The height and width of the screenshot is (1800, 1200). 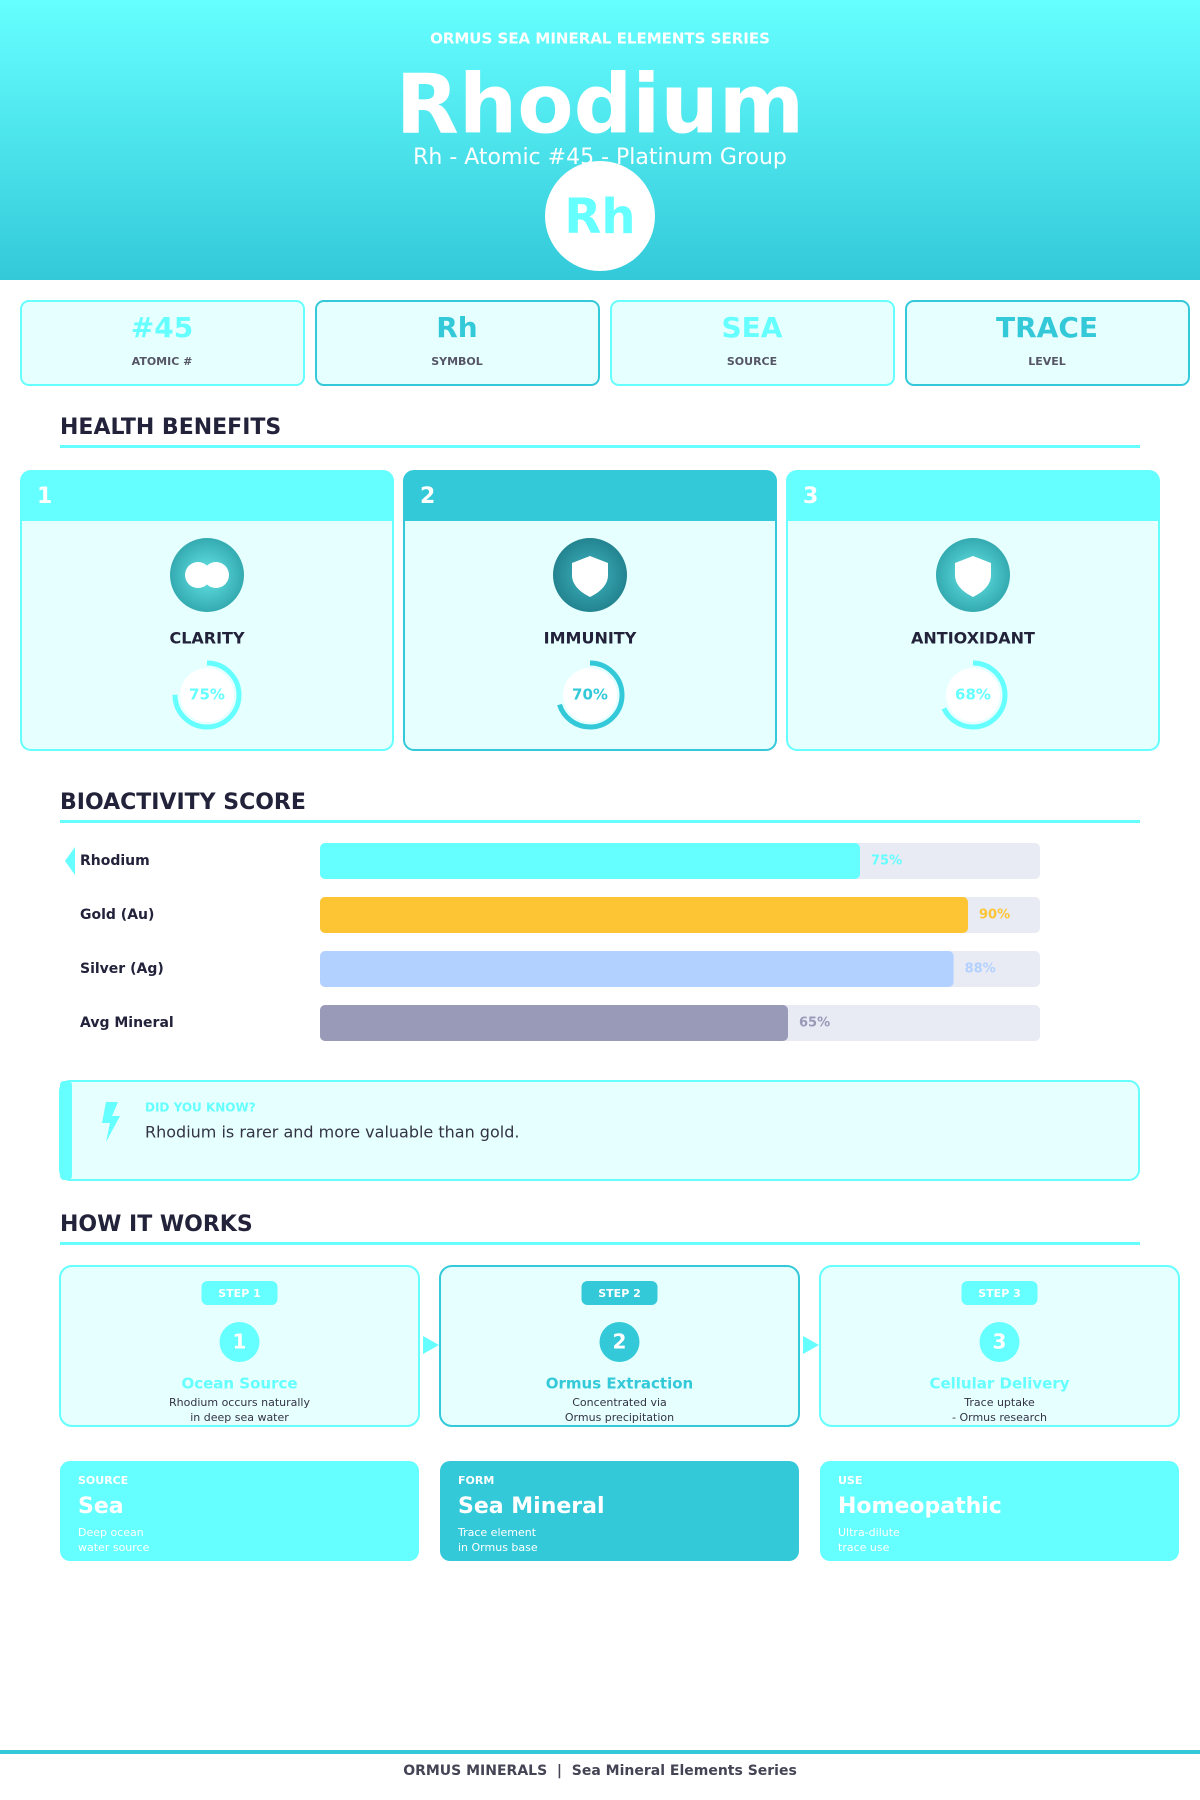 I want to click on stat-label: SOURCE, so click(x=752, y=361).